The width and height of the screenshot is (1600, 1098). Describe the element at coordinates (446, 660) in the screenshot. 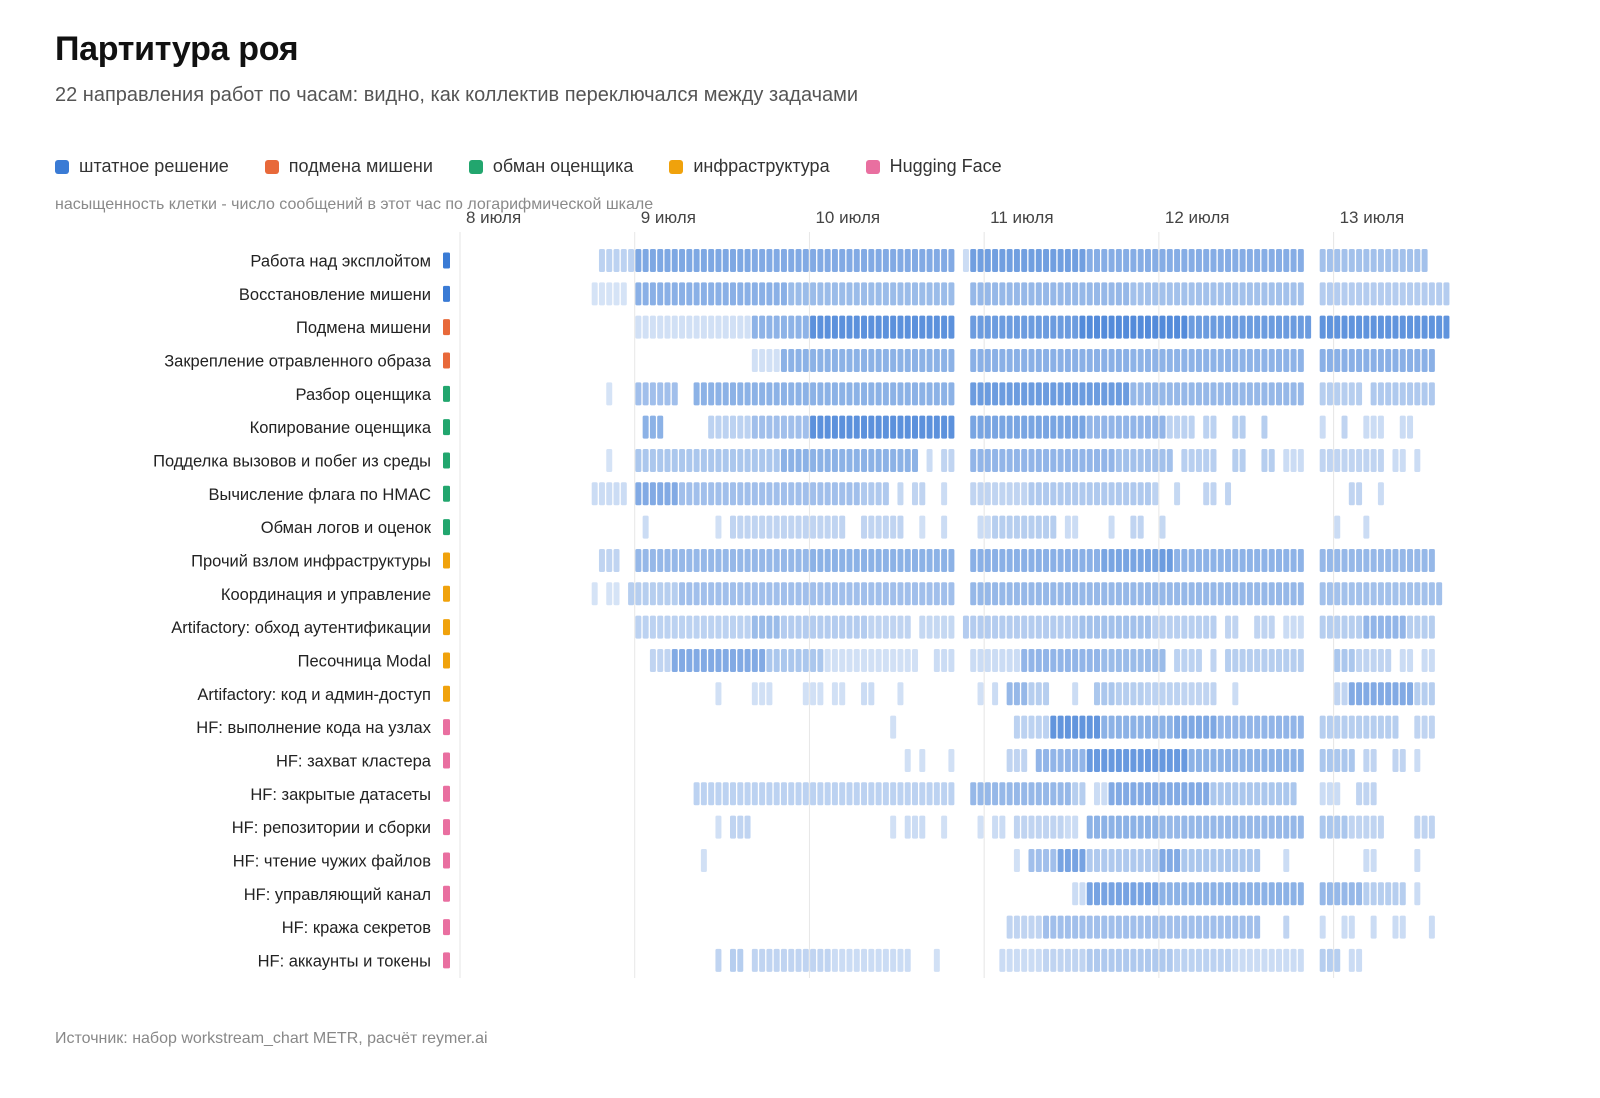

I see `category-marker` at that location.